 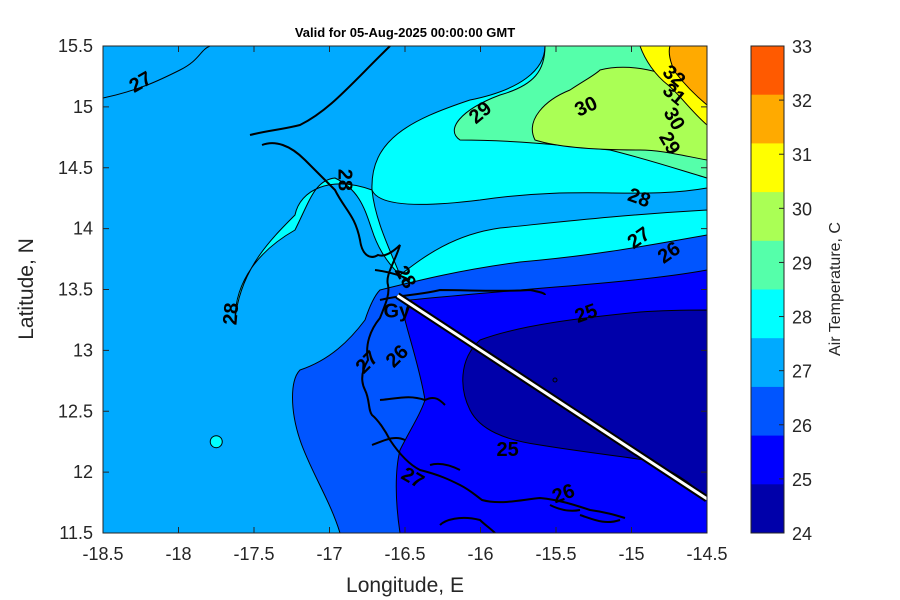 What do you see at coordinates (102, 554) in the screenshot?
I see `x-tick-label: -18.5` at bounding box center [102, 554].